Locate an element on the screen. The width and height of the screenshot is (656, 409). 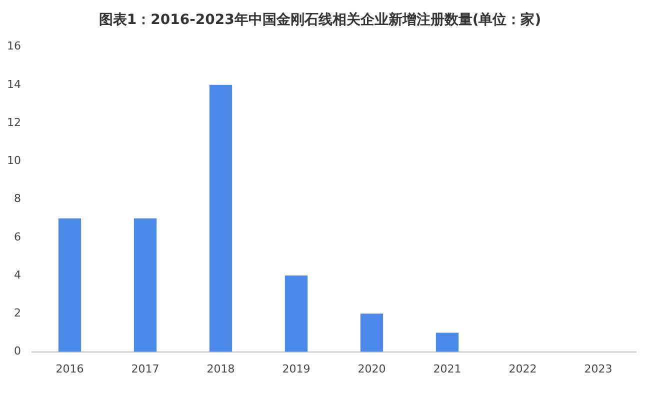
x-tick-label: 2022 is located at coordinates (522, 369).